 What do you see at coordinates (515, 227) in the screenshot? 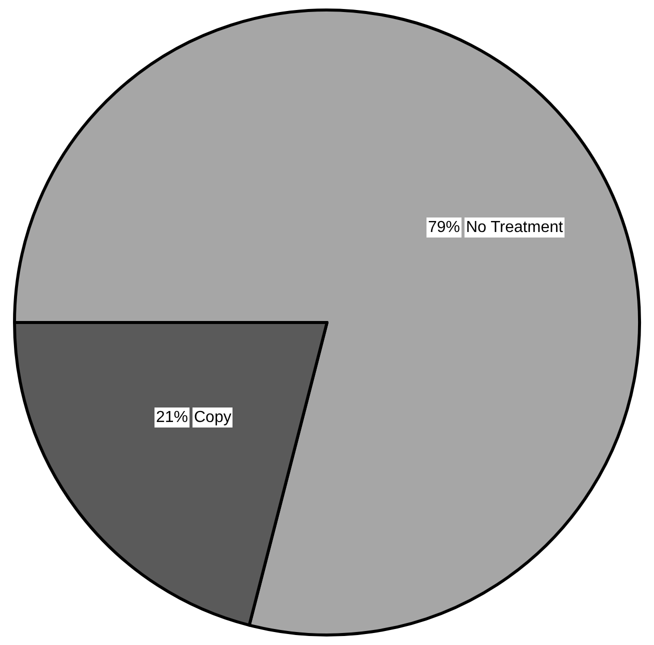
I see `slice-label: No Treatment` at bounding box center [515, 227].